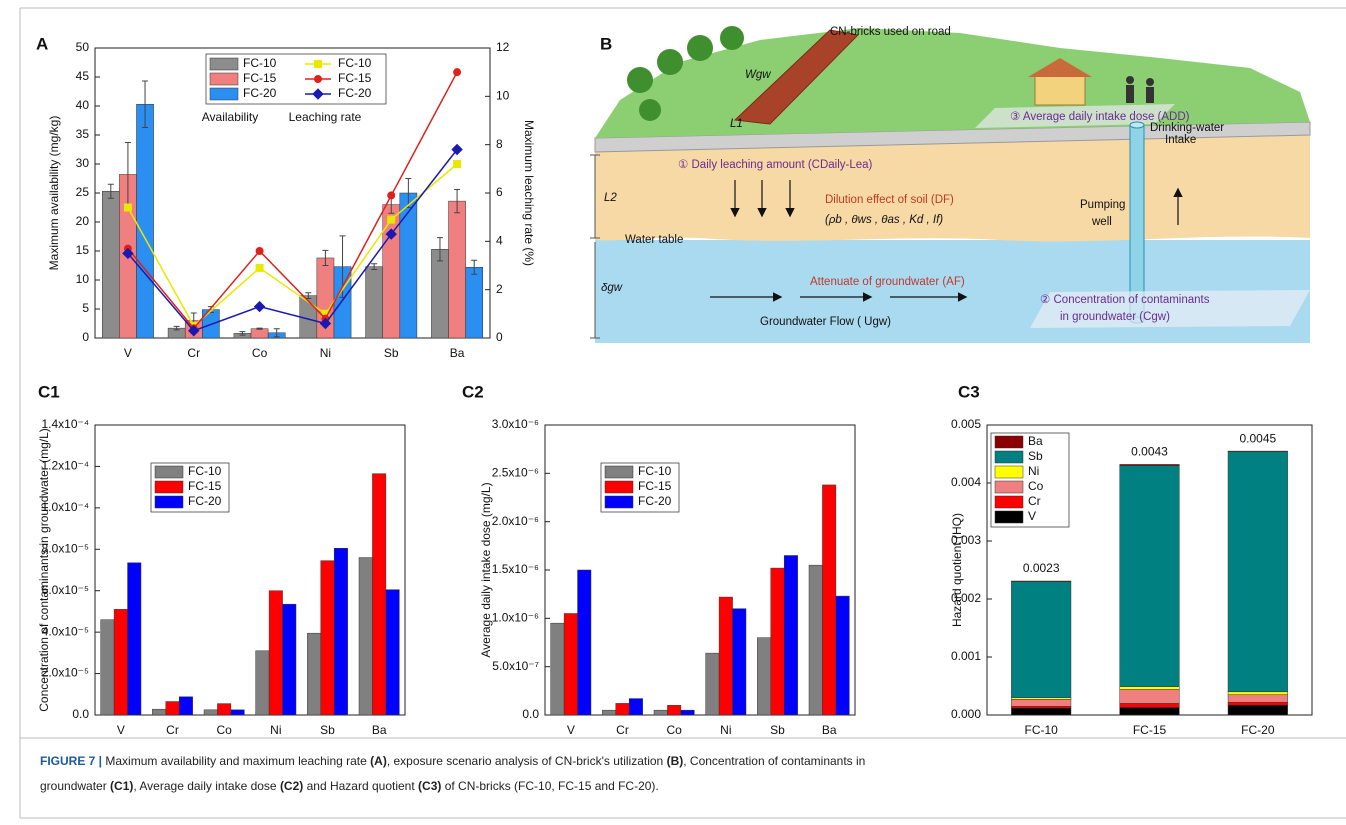  What do you see at coordinates (1060, 67) in the screenshot?
I see `house-roof` at bounding box center [1060, 67].